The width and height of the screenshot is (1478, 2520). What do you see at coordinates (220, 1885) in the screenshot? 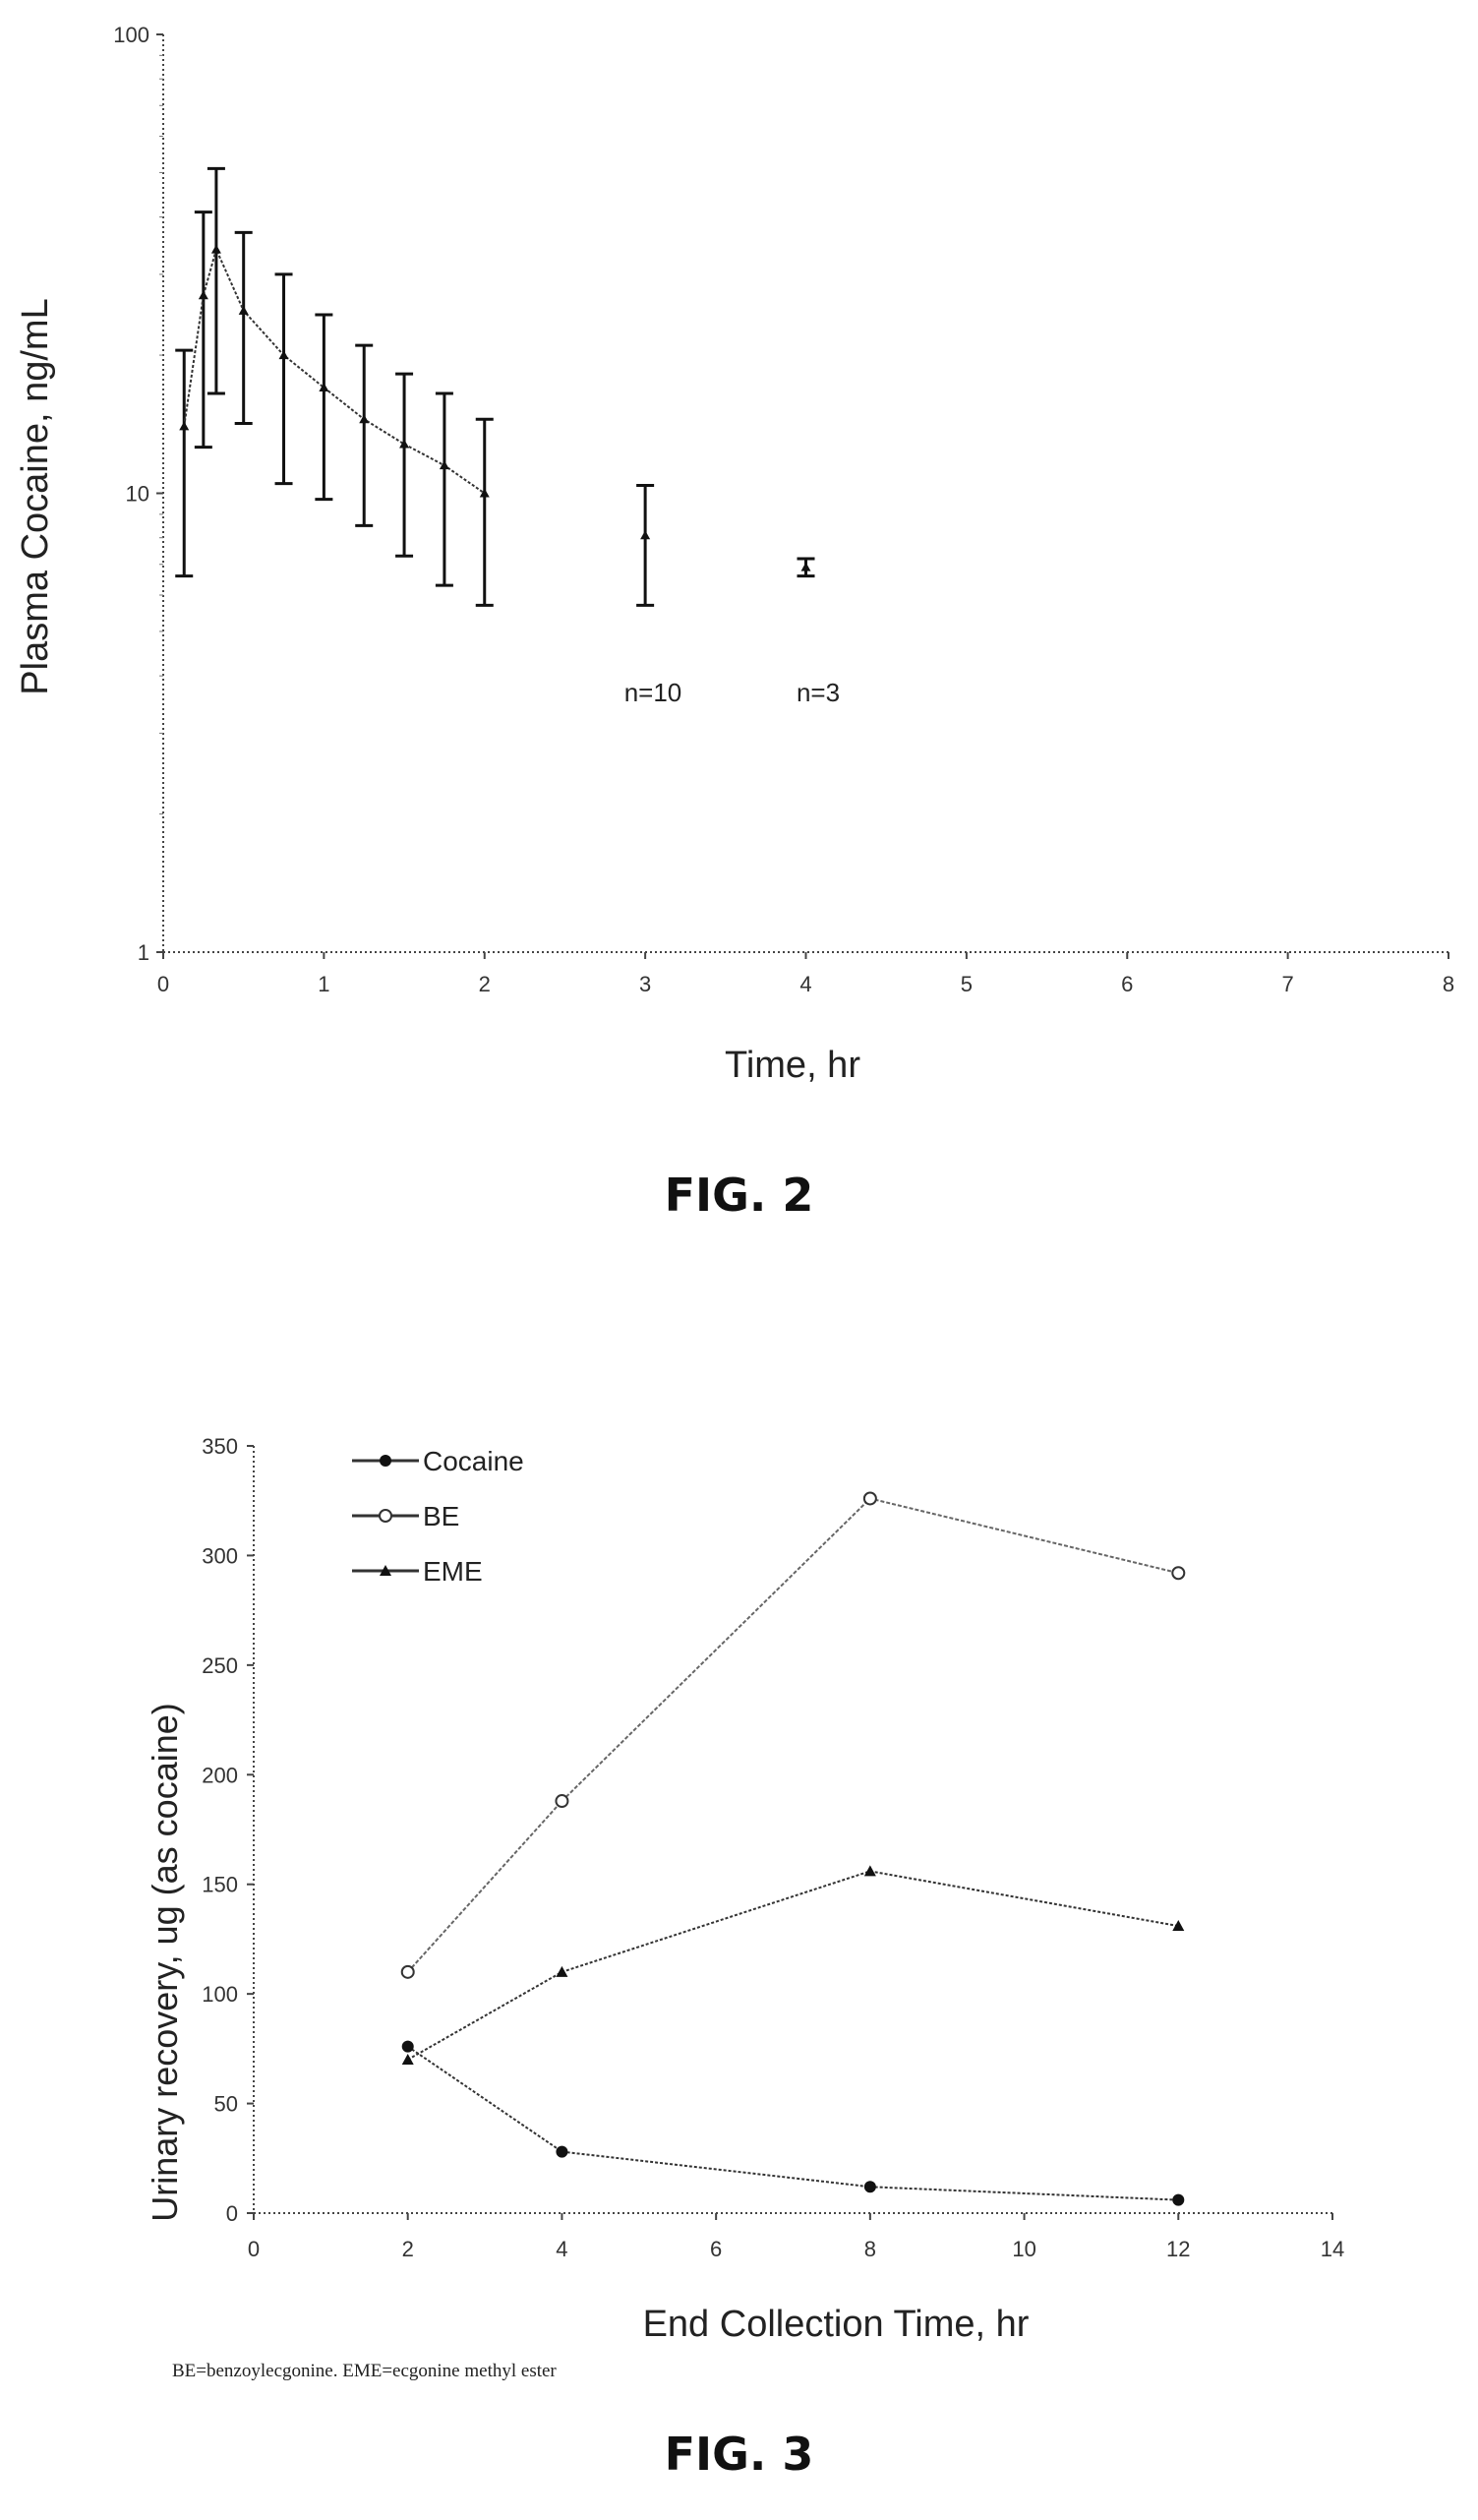
I see `y-tick-label: 150` at bounding box center [220, 1885].